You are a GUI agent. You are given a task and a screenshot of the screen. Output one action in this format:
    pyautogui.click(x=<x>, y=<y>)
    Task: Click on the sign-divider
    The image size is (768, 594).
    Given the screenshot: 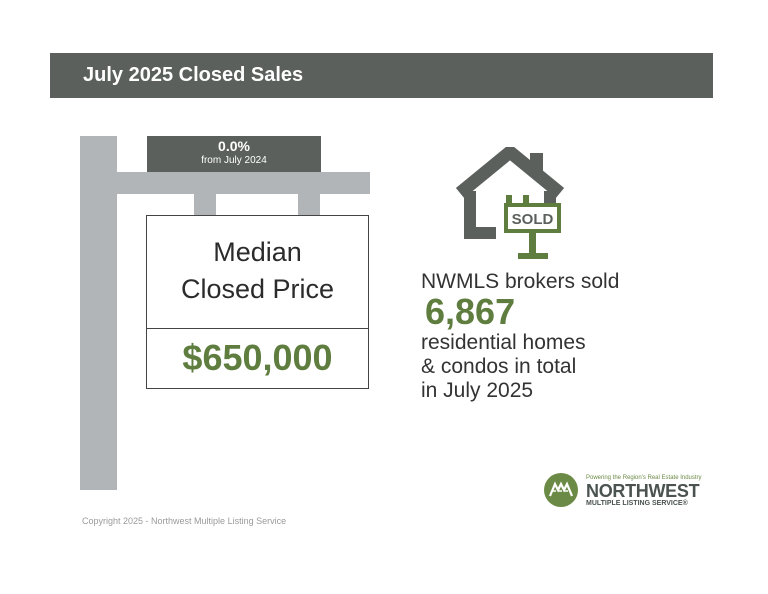 What is the action you would take?
    pyautogui.click(x=257, y=328)
    